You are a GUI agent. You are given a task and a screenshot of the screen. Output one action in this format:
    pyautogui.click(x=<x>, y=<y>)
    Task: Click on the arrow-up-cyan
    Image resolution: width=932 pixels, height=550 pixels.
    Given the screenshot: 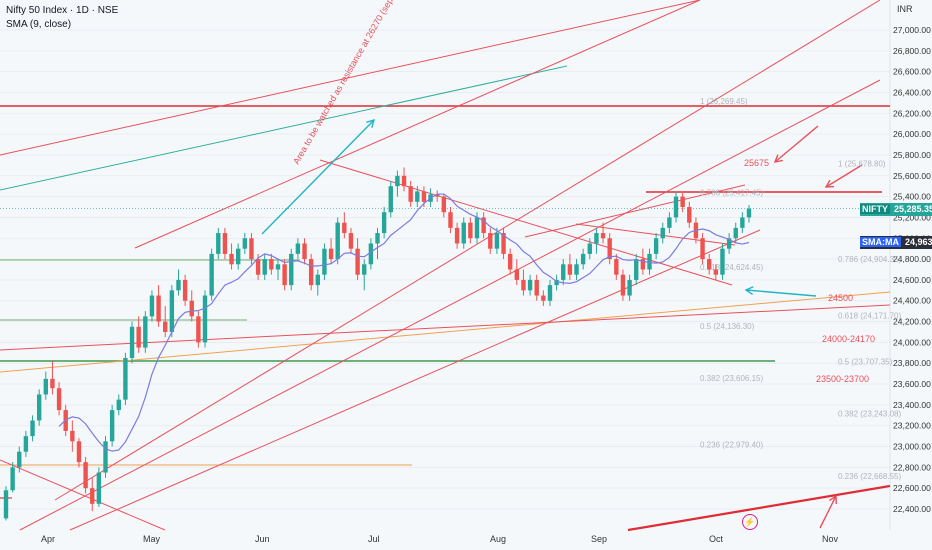 What is the action you would take?
    pyautogui.click(x=318, y=177)
    